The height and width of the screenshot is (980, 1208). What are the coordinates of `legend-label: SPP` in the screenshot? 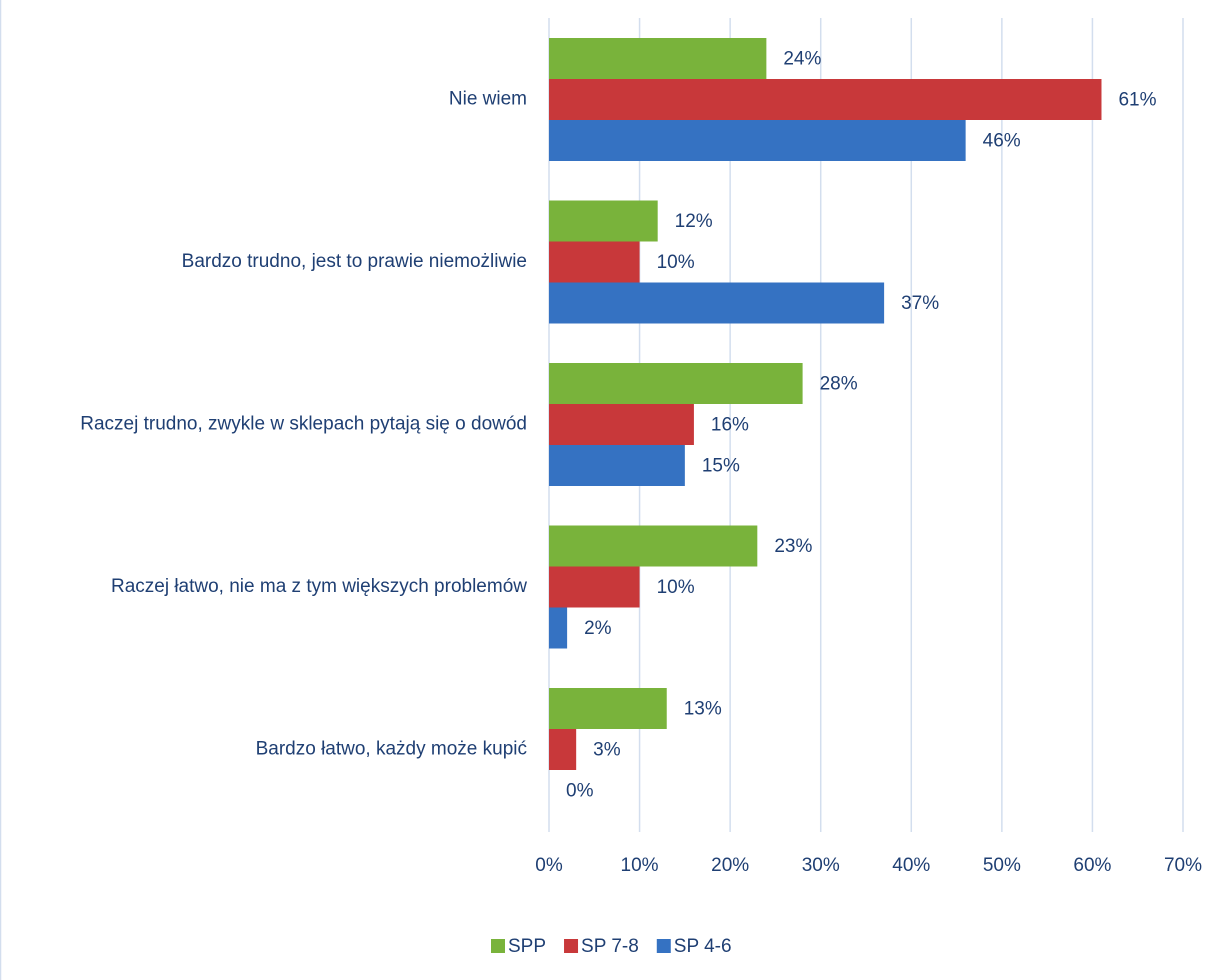 It's located at (527, 946).